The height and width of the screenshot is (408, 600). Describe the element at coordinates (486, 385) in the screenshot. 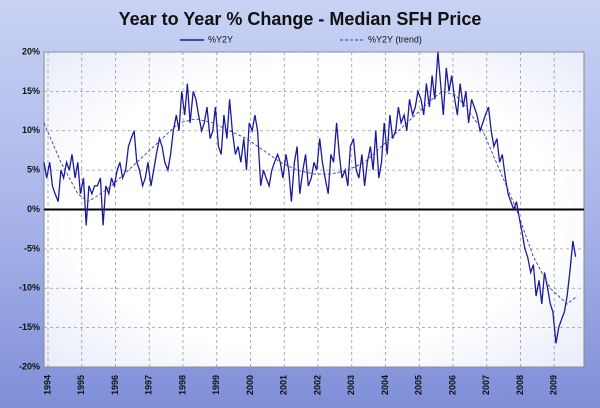

I see `x-tick-label: 2007` at that location.